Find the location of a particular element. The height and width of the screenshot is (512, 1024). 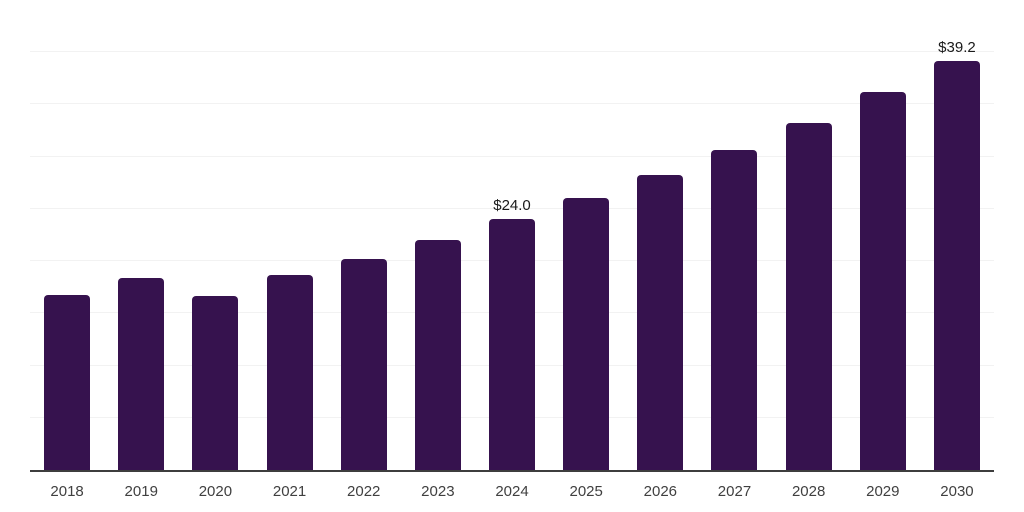

x-tick-2020: 2020 is located at coordinates (215, 491).